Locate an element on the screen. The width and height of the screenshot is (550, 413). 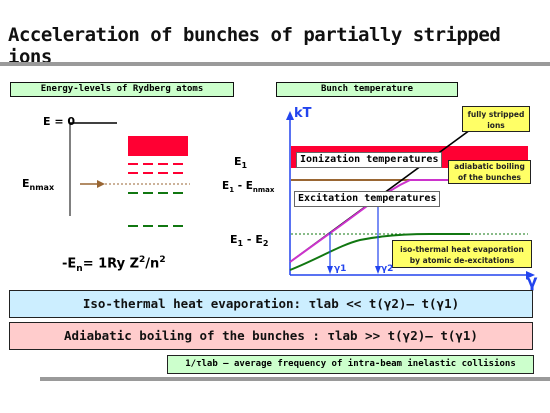
ionization-temperatures-label: Ionization temperatures is located at coordinates (369, 160).